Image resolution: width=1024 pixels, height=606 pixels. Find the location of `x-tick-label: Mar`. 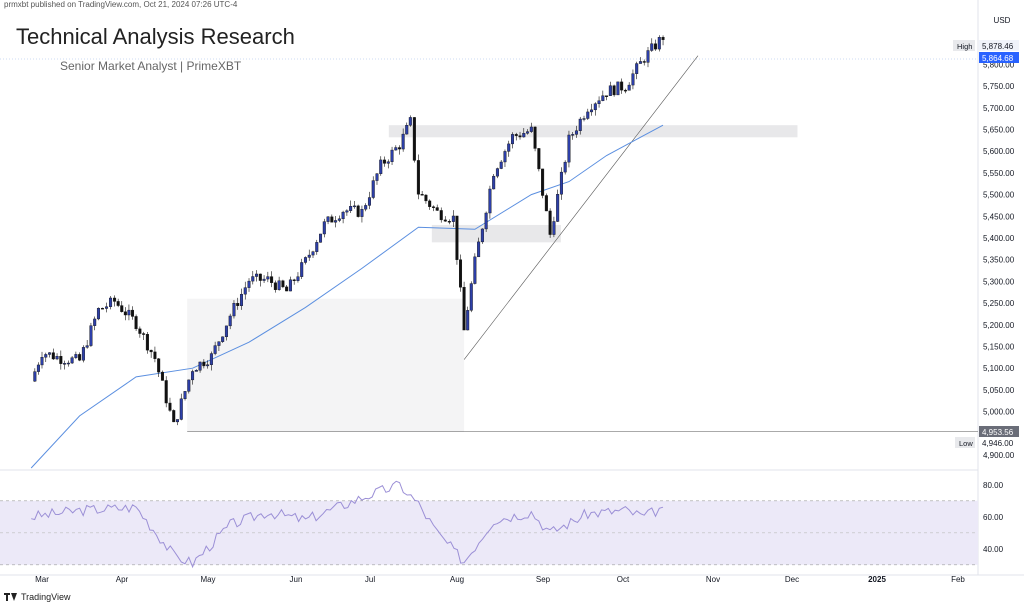

x-tick-label: Mar is located at coordinates (42, 579).